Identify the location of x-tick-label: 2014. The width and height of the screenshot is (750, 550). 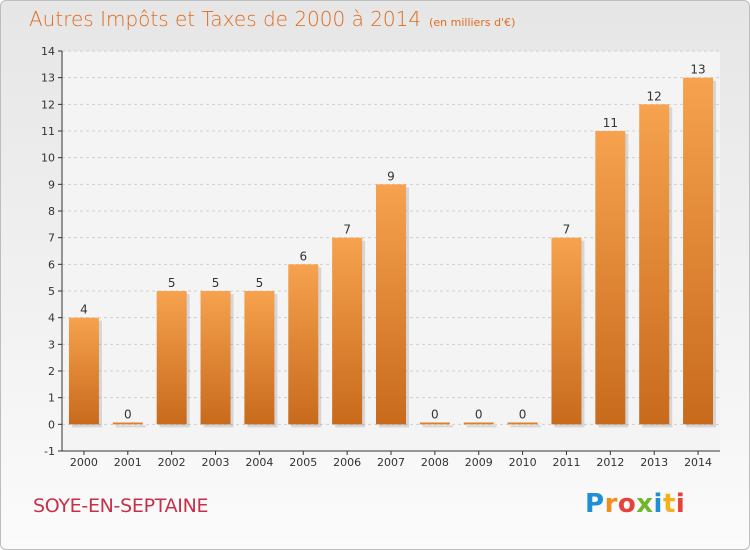
(698, 462).